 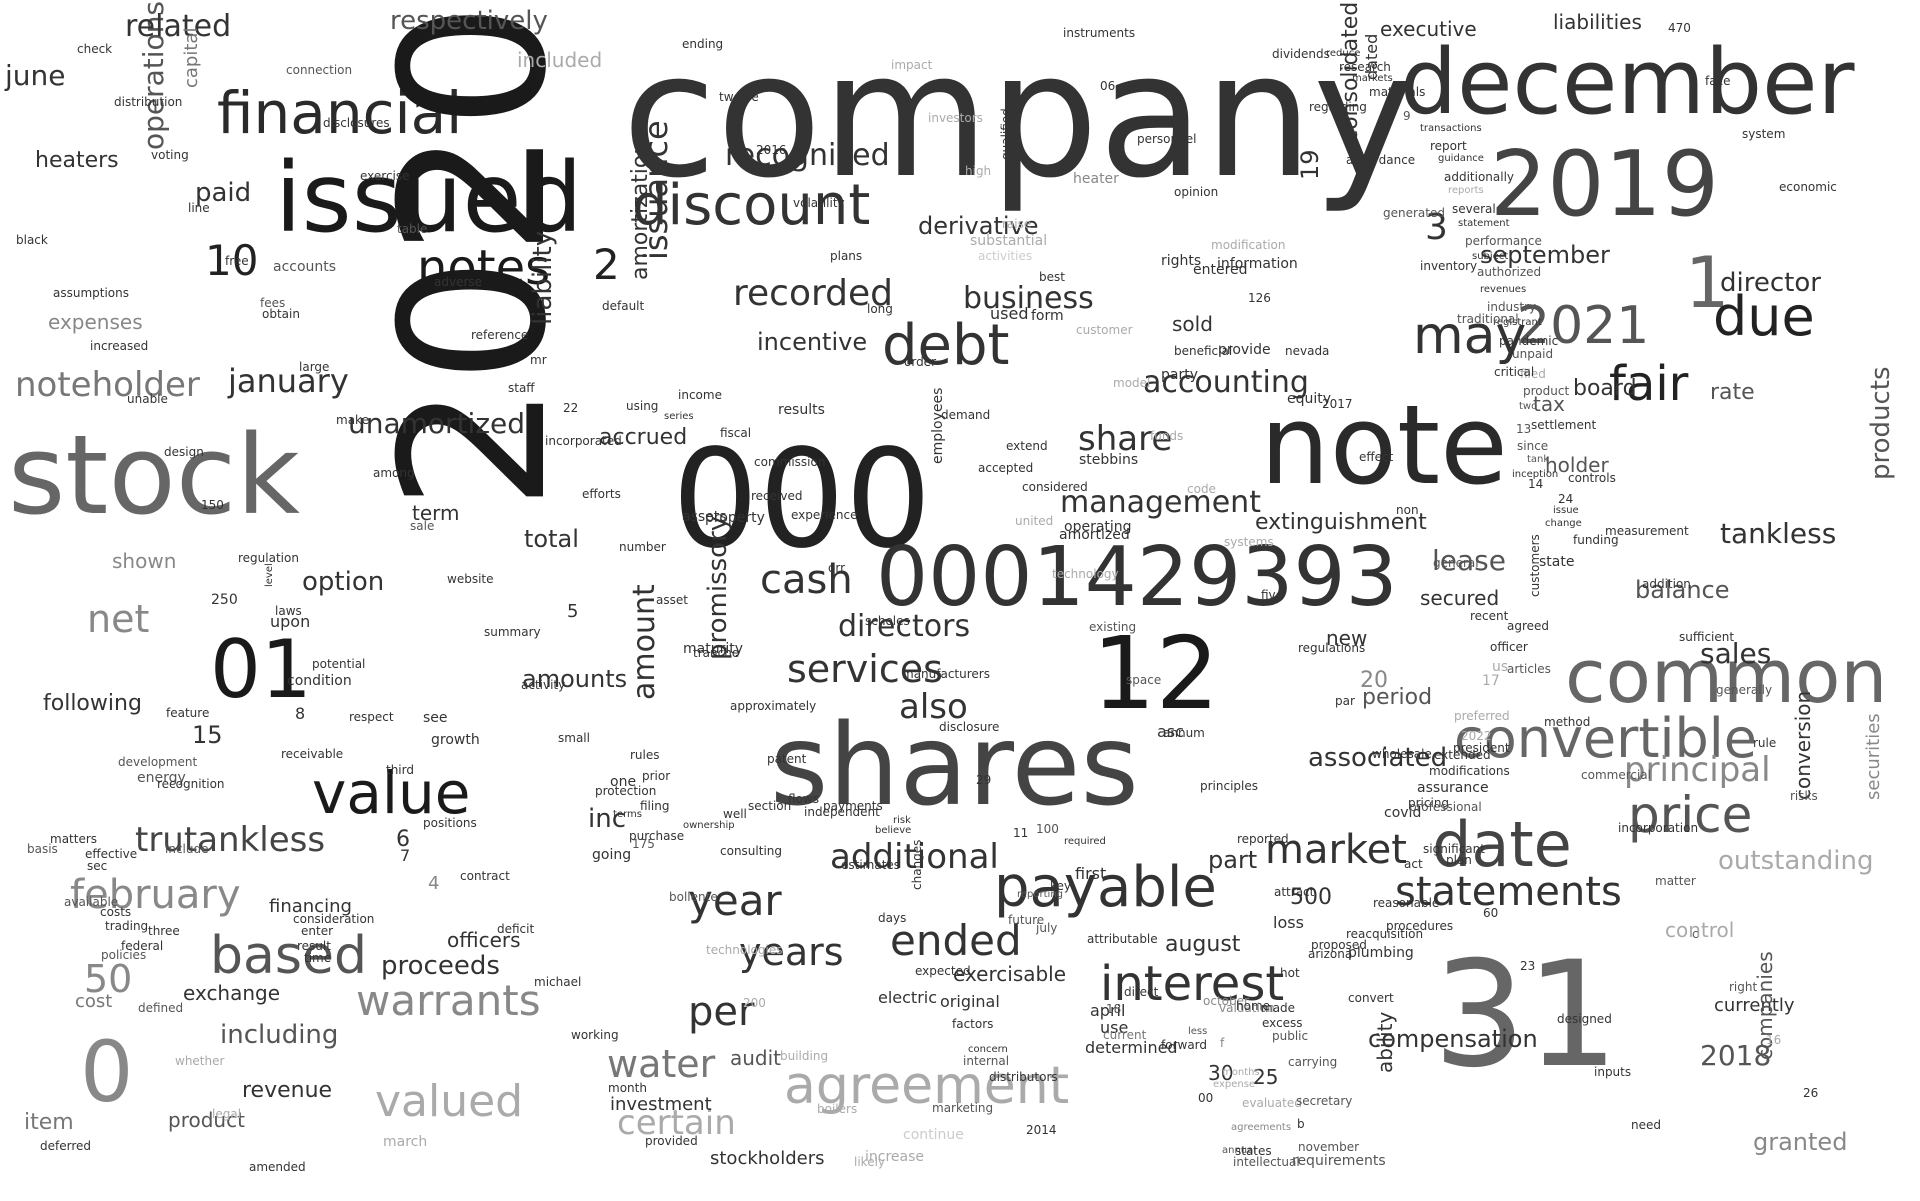 What do you see at coordinates (607, 819) in the screenshot?
I see `word-129: inc` at bounding box center [607, 819].